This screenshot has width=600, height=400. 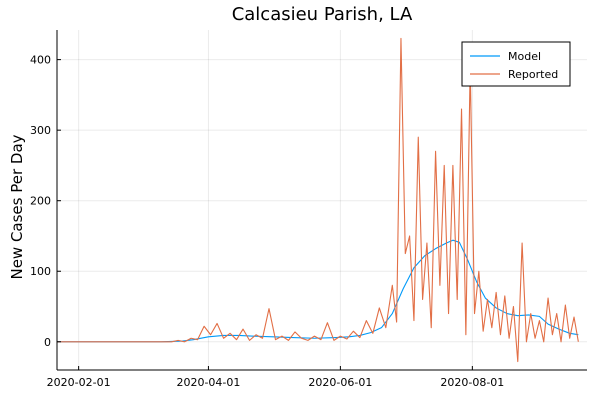 I want to click on chart-title: Calcasieu Parish, LA, so click(x=322, y=14).